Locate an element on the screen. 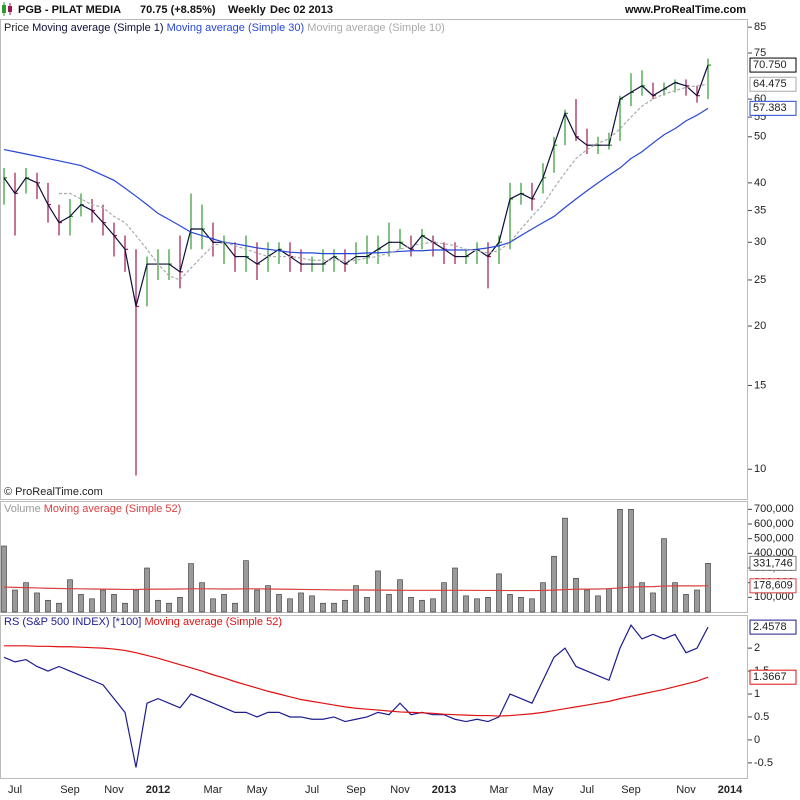 The image size is (800, 800). last-value-label: 2.4578 is located at coordinates (770, 627).